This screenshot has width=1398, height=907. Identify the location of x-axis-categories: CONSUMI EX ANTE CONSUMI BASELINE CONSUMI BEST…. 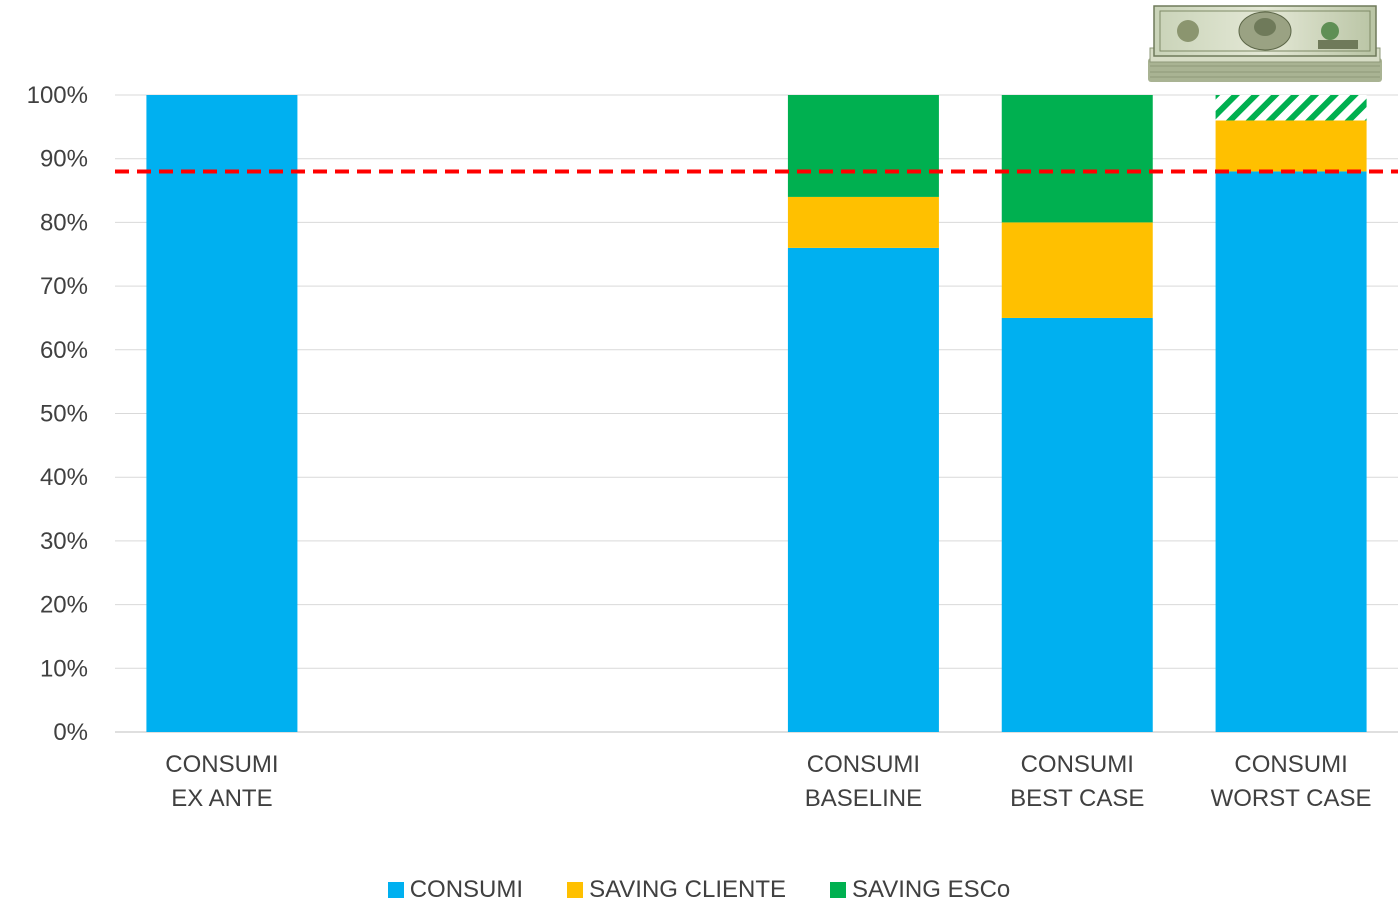
(768, 781).